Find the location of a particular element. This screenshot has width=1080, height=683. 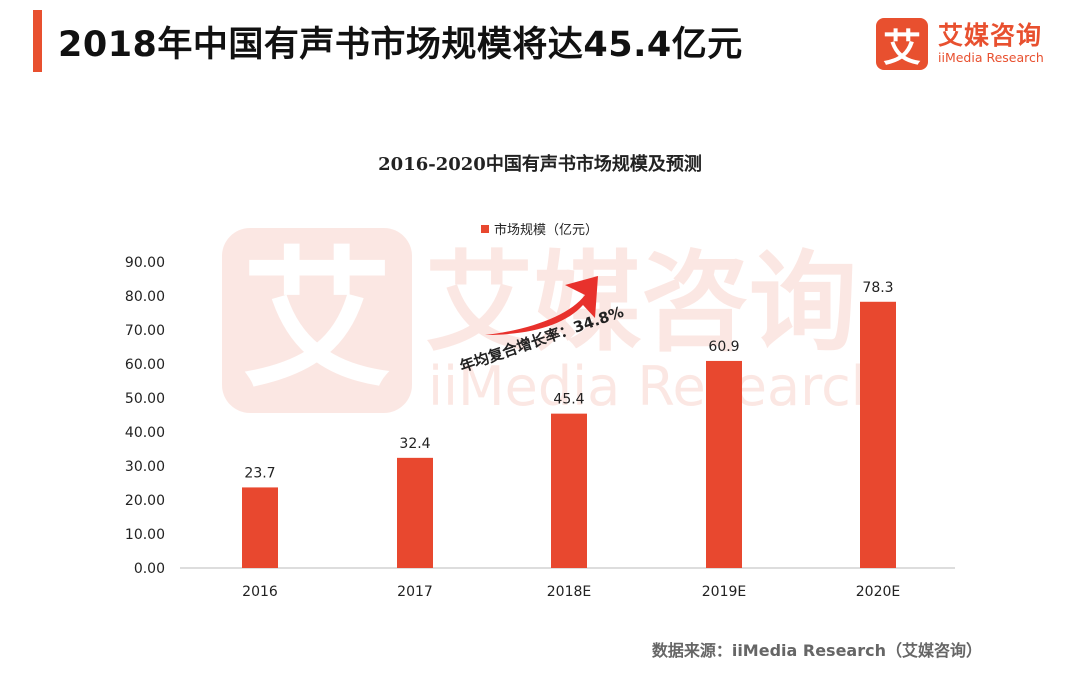

y-tick-label: 80.00 is located at coordinates (145, 297).